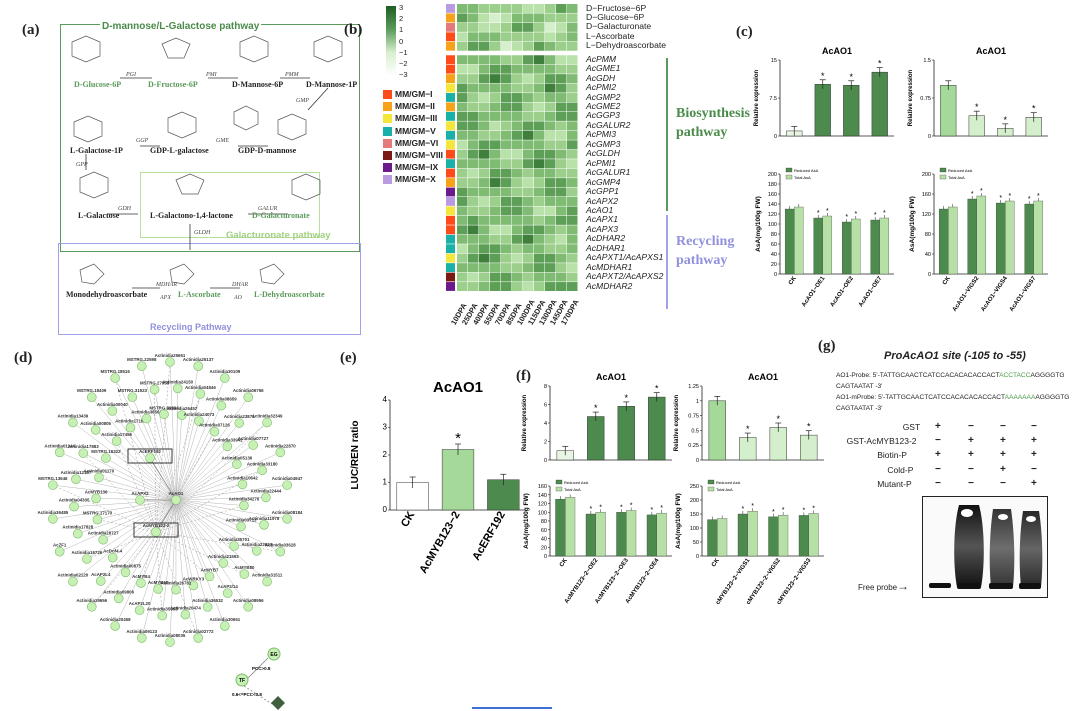 The width and height of the screenshot is (1080, 711). Describe the element at coordinates (82, 165) in the screenshot. I see `enzyme-gpp: GPP` at that location.